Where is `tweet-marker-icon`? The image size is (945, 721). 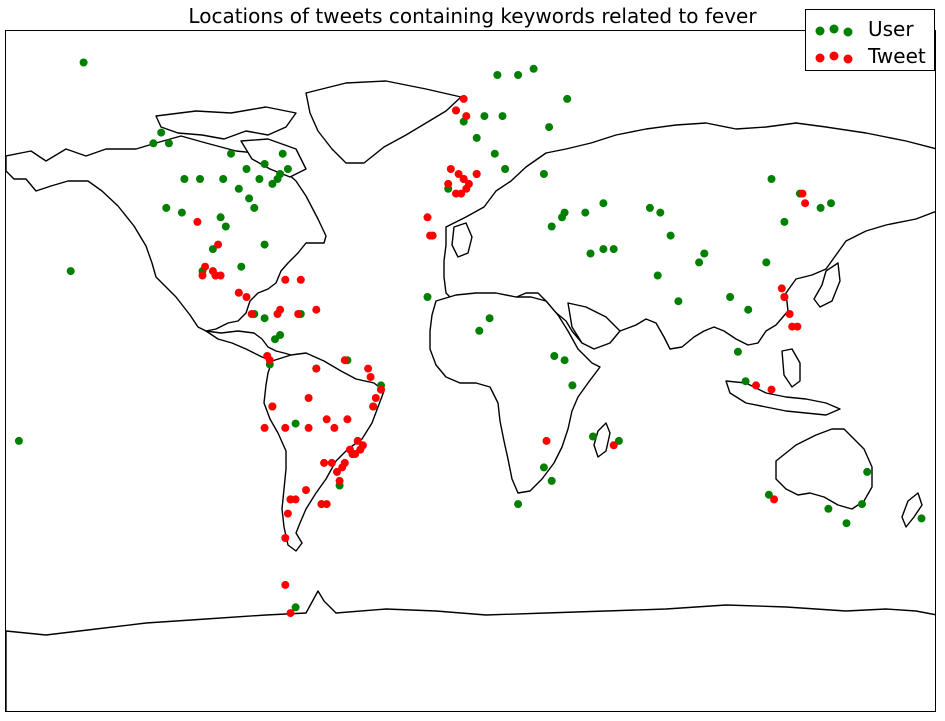
tweet-marker-icon is located at coordinates (834, 57).